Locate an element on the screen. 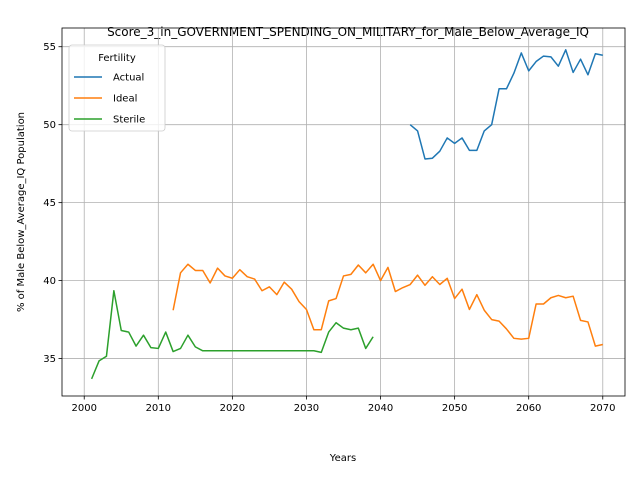 The image size is (640, 480). x-tick-label: 2000 is located at coordinates (83, 408).